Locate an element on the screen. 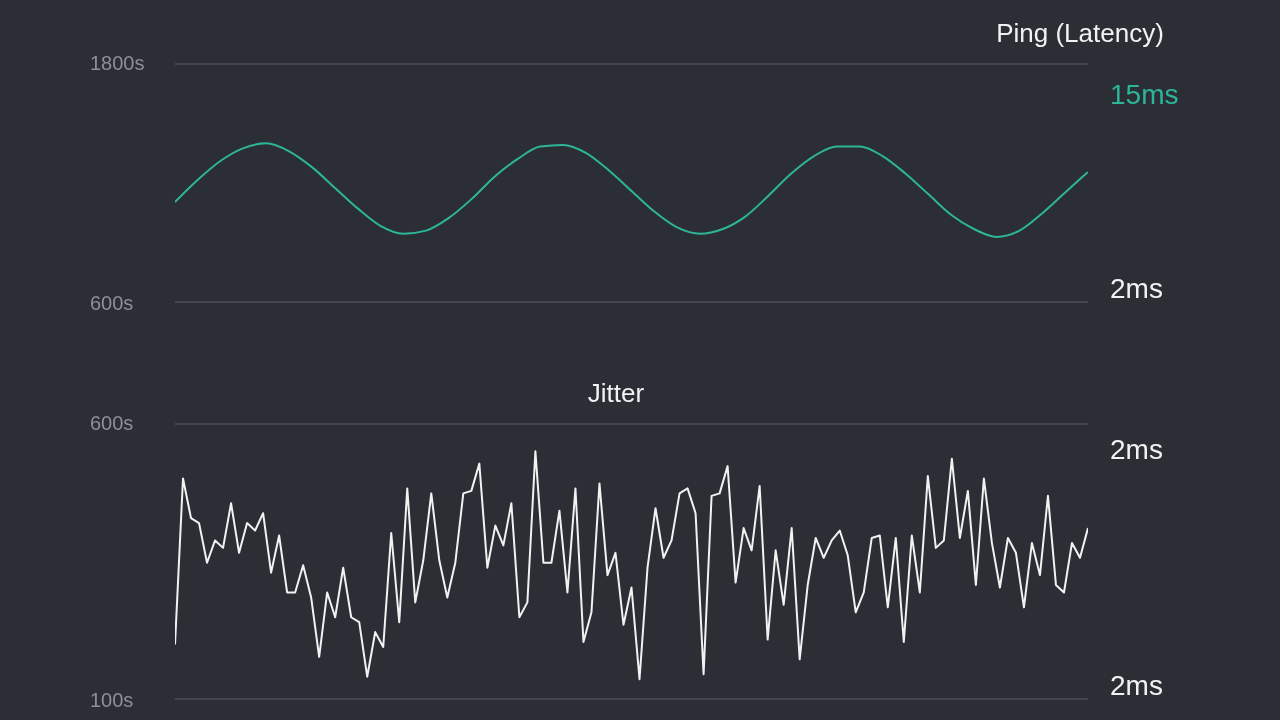 This screenshot has width=1280, height=720. text: 100s is located at coordinates (112, 700).